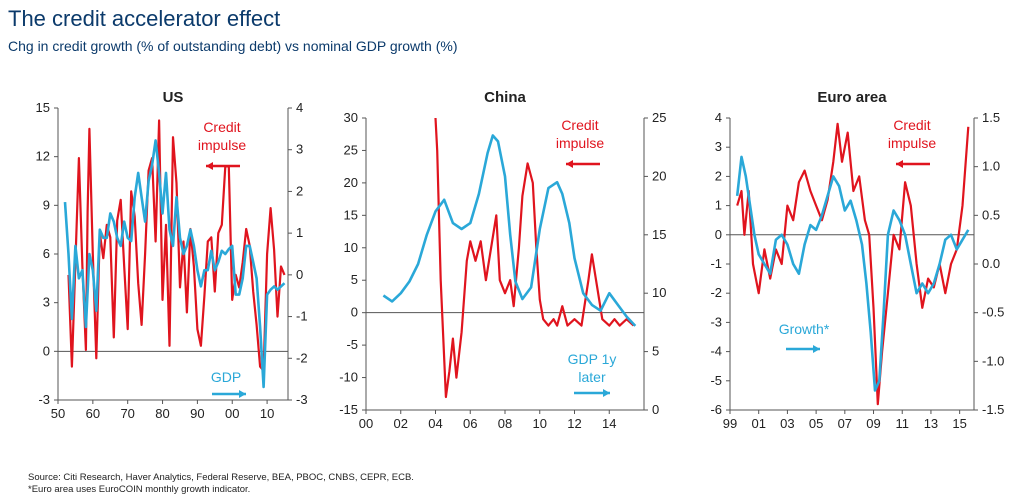 This screenshot has height=498, width=1024. Describe the element at coordinates (991, 117) in the screenshot. I see `right-tick-label: 1.5` at that location.